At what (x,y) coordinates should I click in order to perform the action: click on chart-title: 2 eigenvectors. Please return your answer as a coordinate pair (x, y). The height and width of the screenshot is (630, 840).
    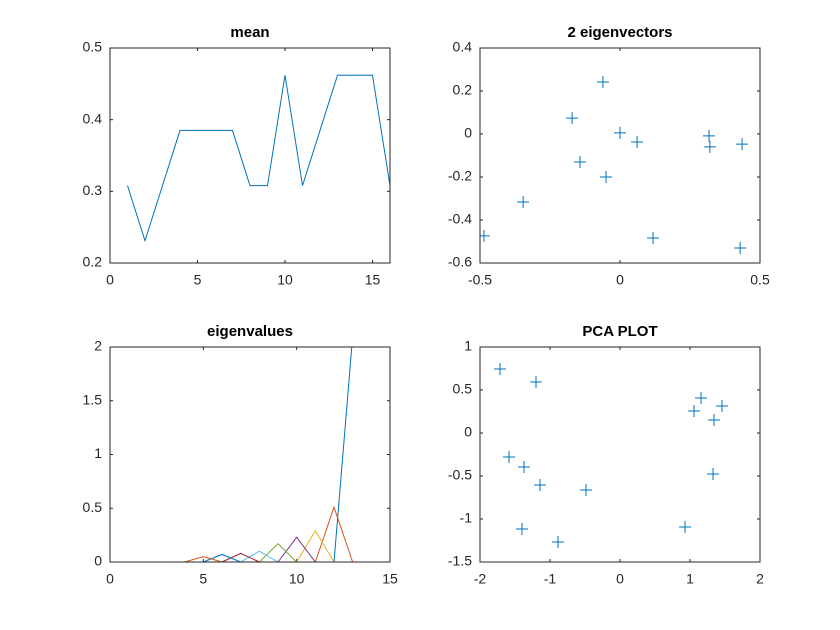
    Looking at the image, I should click on (619, 32).